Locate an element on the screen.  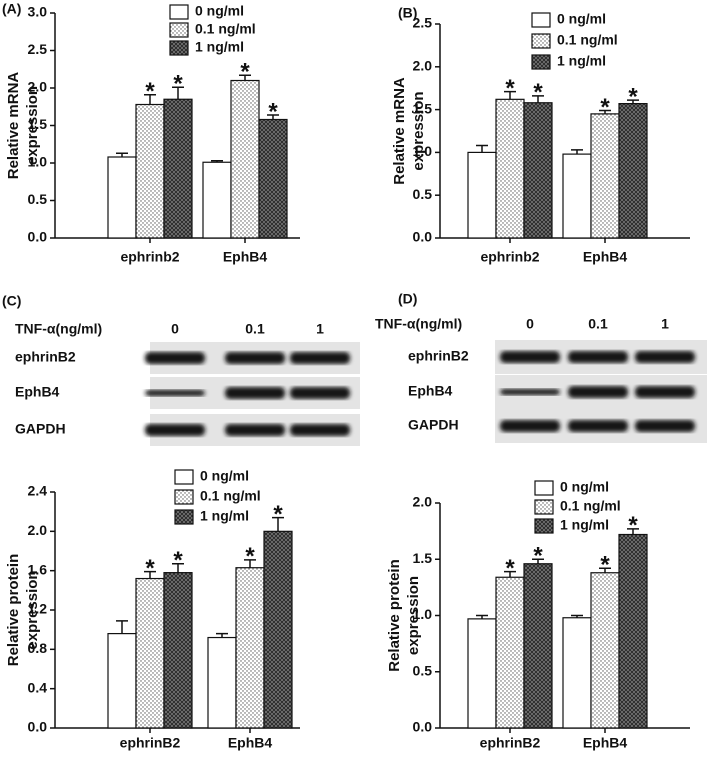
y-tick-label: 0.5 is located at coordinates (423, 670).